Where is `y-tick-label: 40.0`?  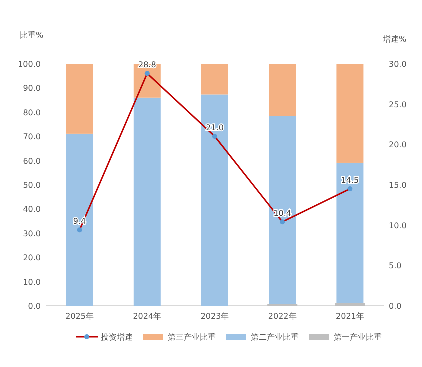 y-tick-label: 40.0 is located at coordinates (32, 209).